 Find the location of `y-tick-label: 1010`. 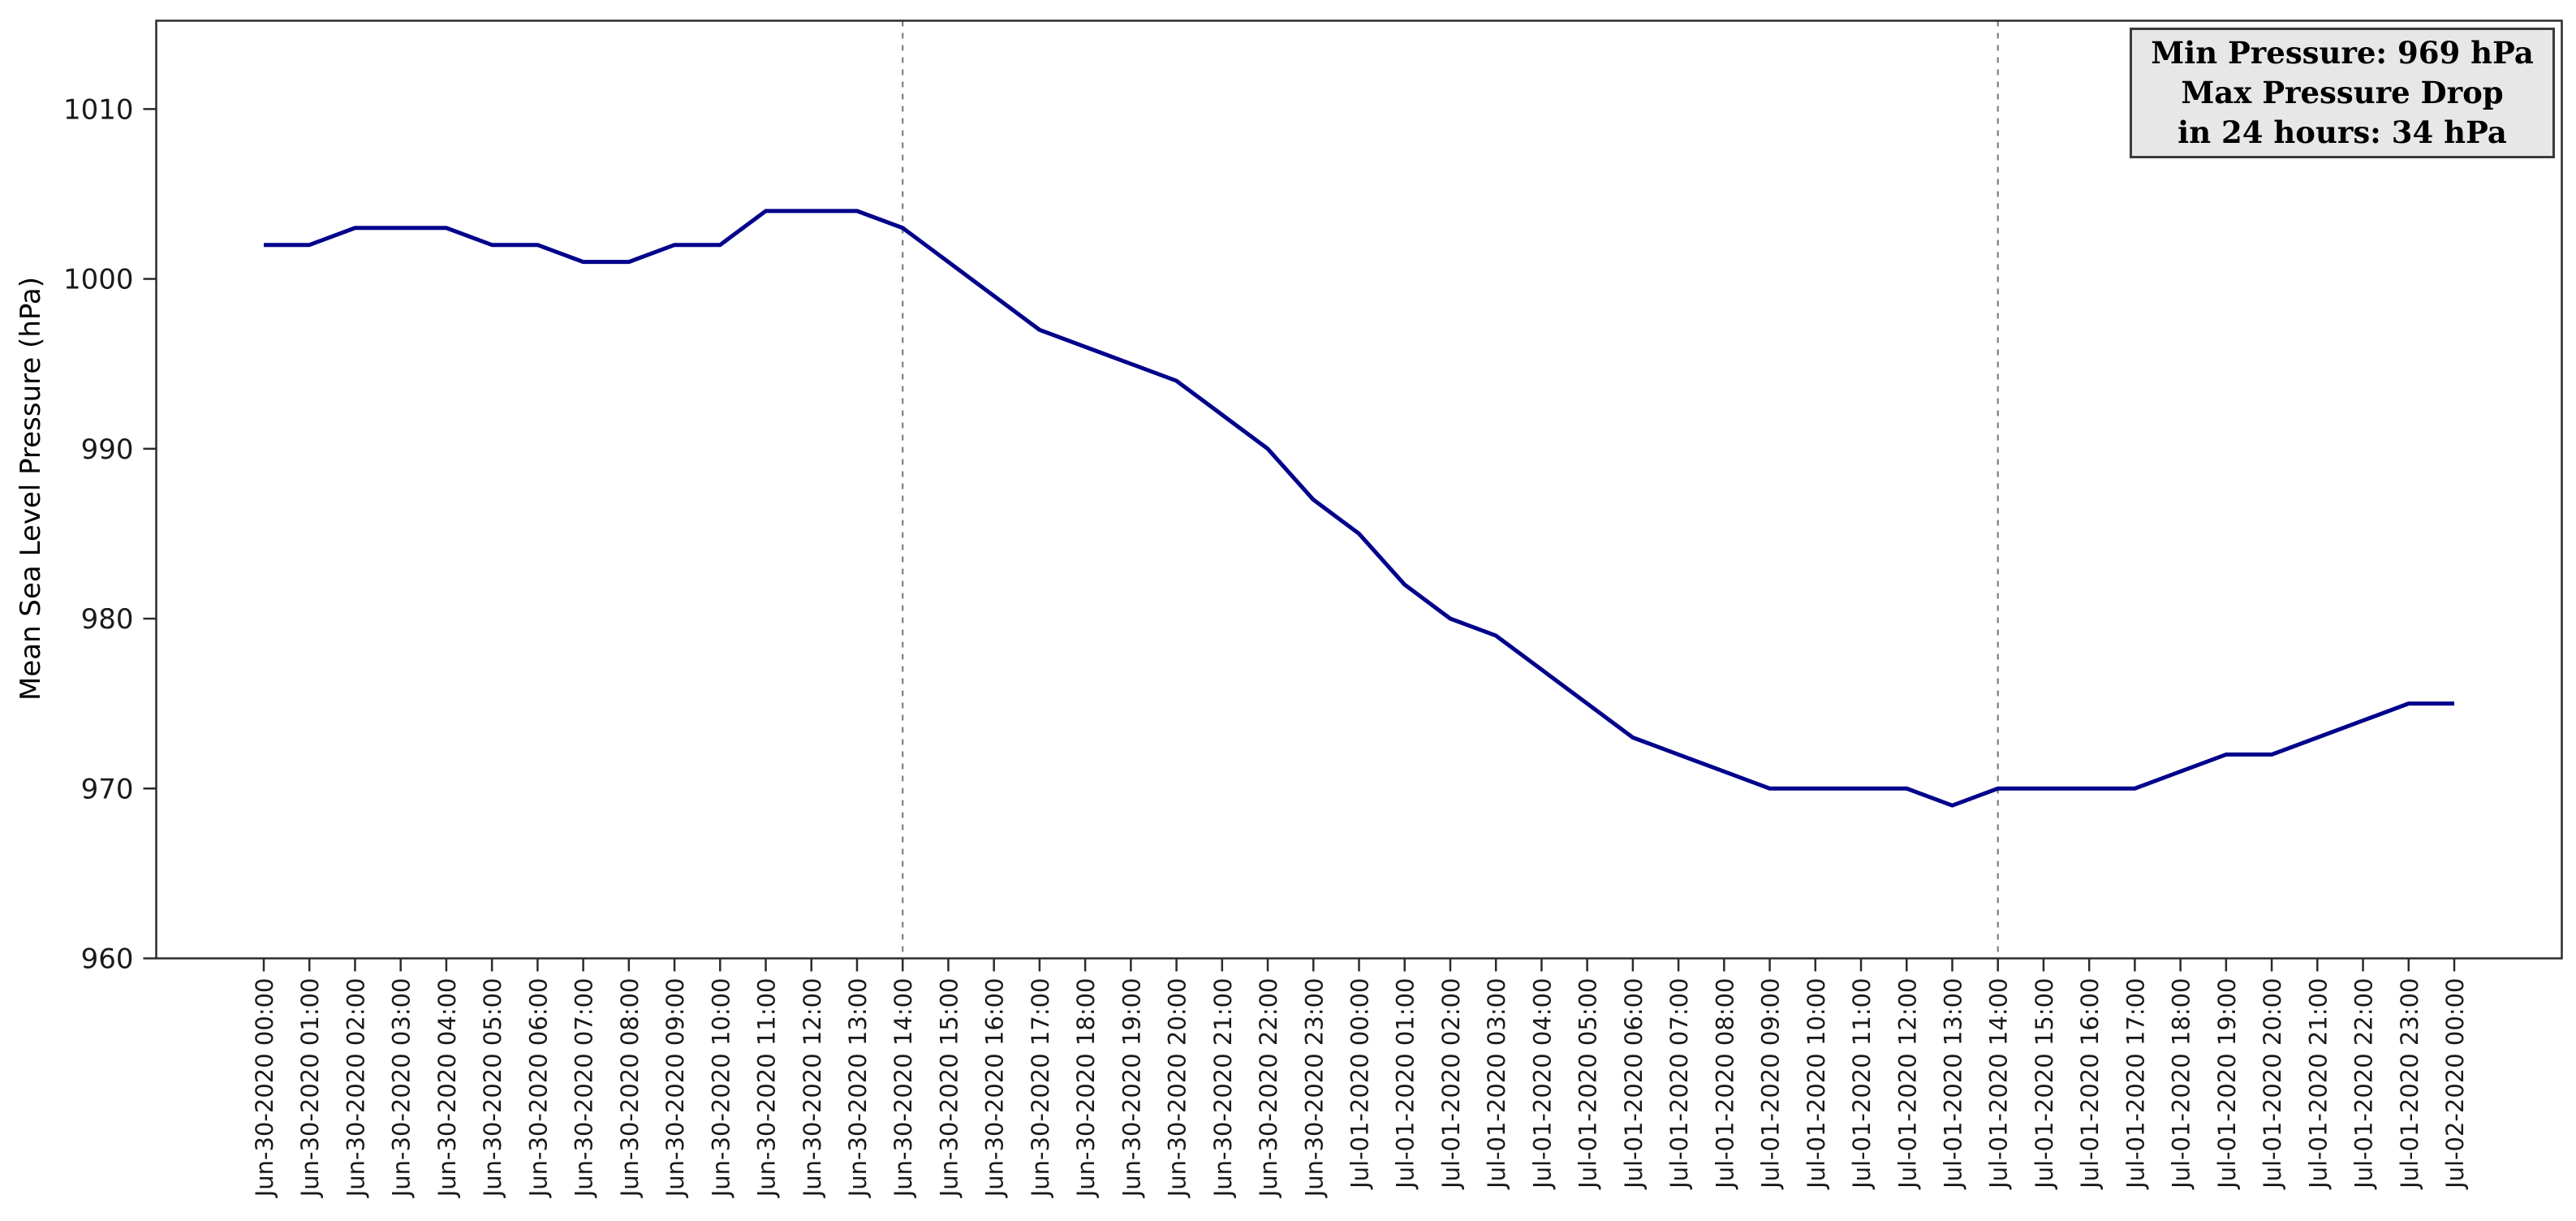

y-tick-label: 1010 is located at coordinates (99, 109).